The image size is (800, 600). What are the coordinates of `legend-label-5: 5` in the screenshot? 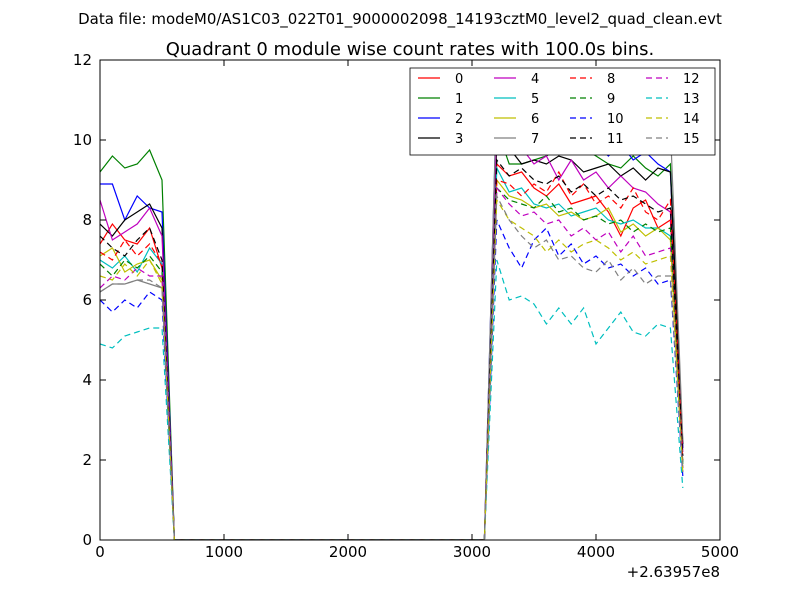 It's located at (535, 99).